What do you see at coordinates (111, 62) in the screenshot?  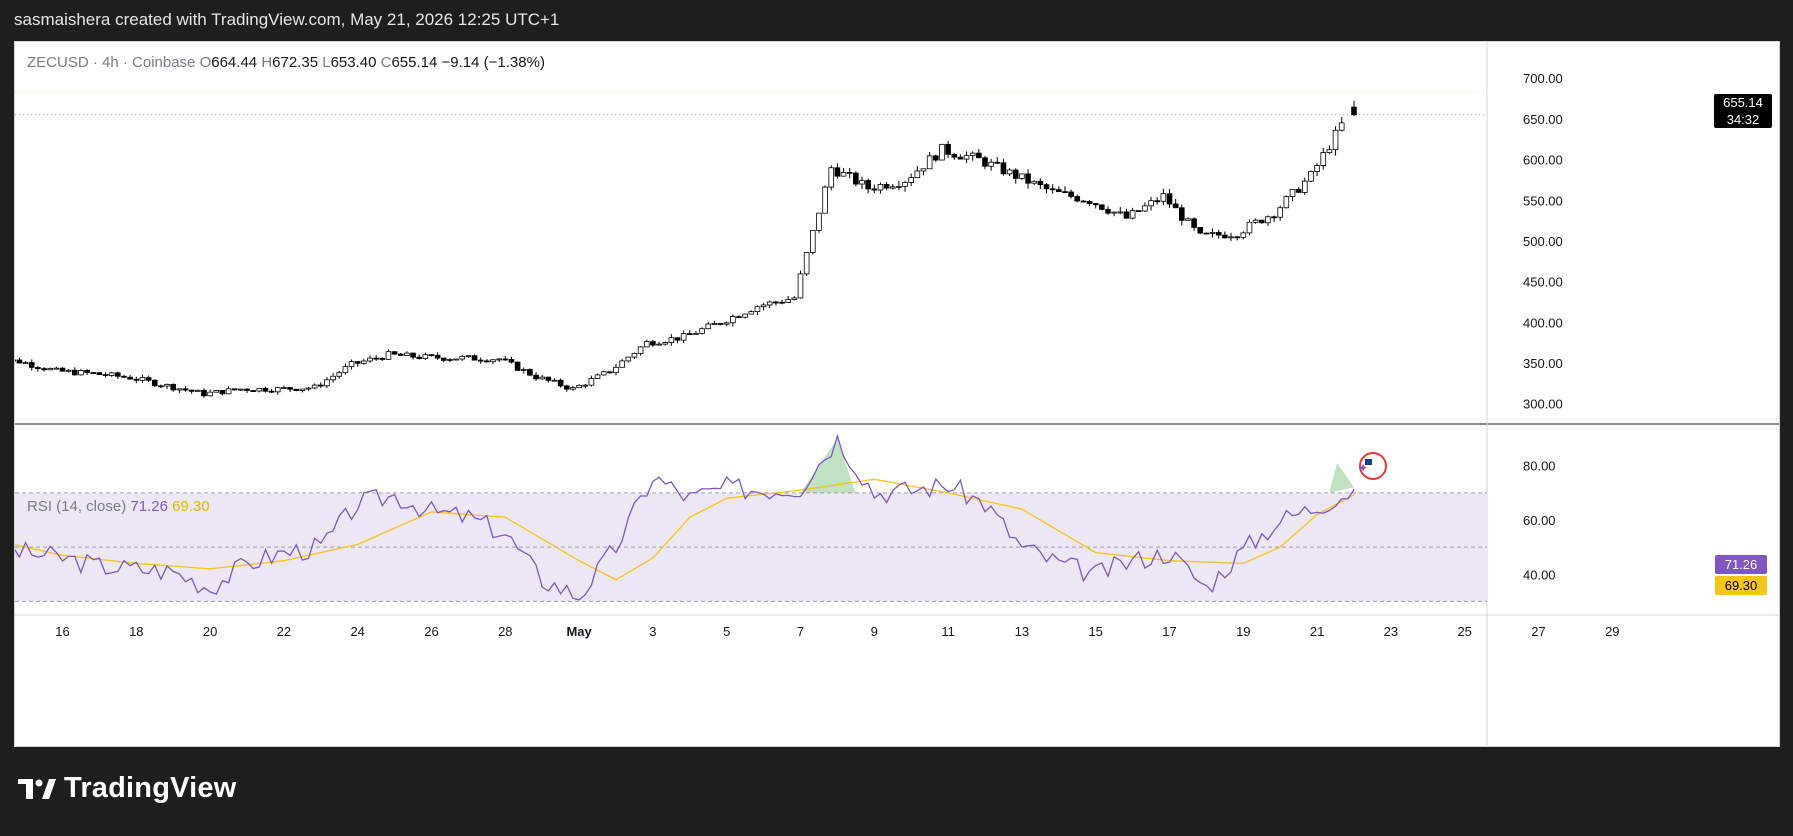 I see `symbol-label: ZECUSD · 4h · Coinbase` at bounding box center [111, 62].